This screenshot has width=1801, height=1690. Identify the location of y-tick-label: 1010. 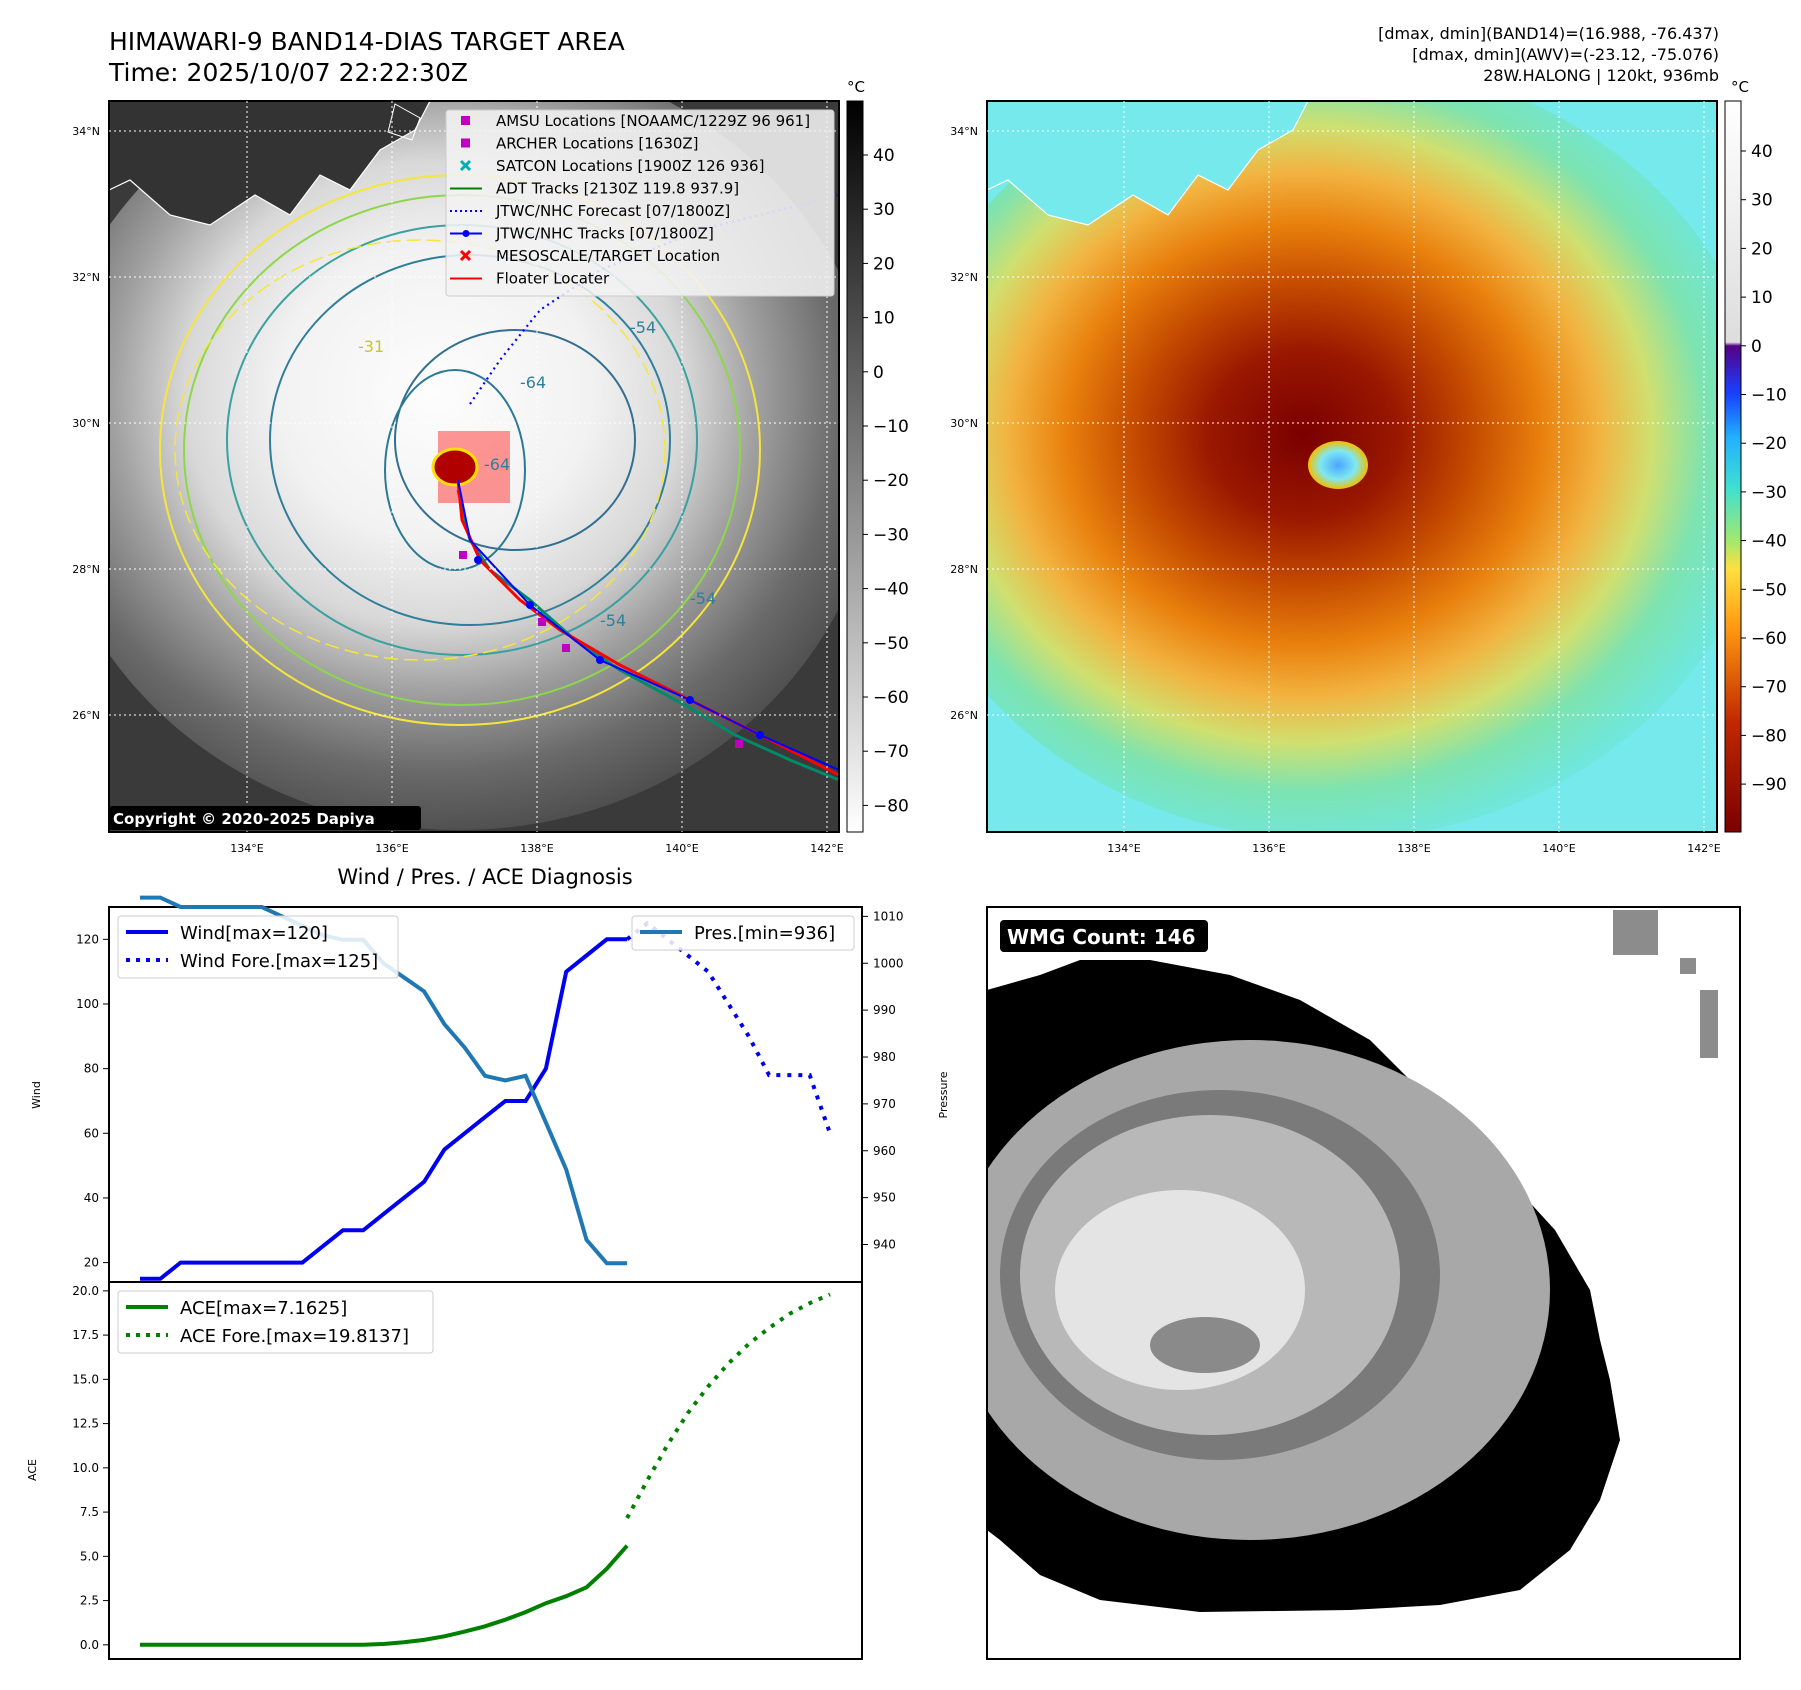
(888, 916).